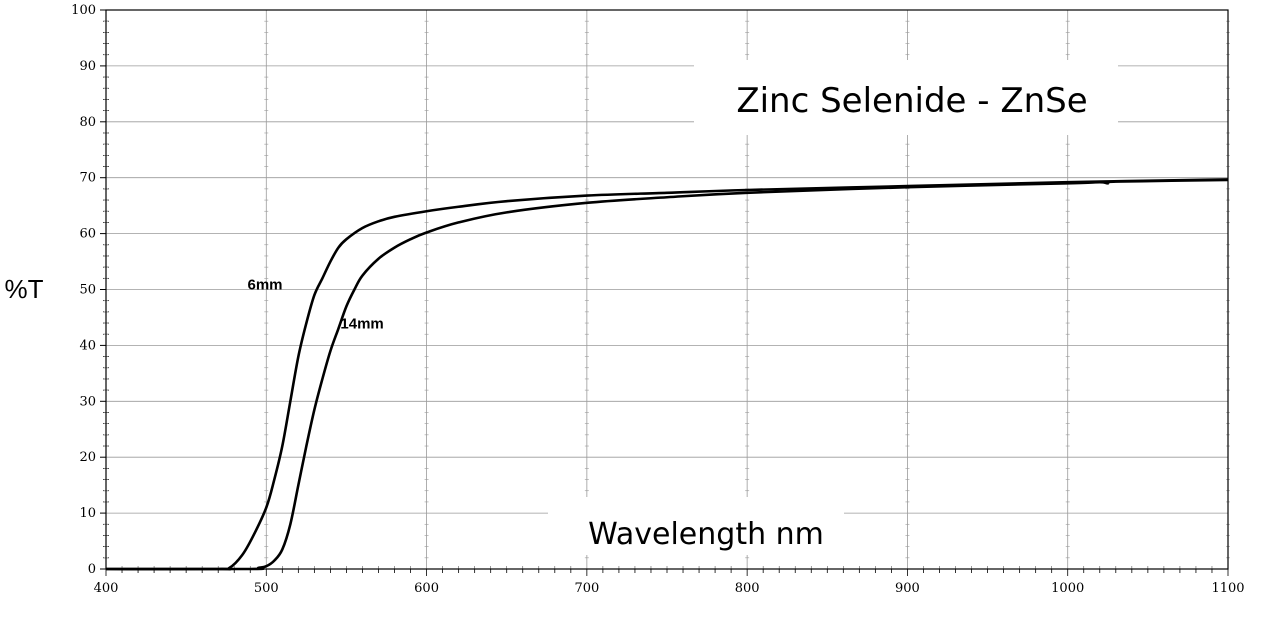  What do you see at coordinates (706, 534) in the screenshot?
I see `x-axis-title: Wavelength nm` at bounding box center [706, 534].